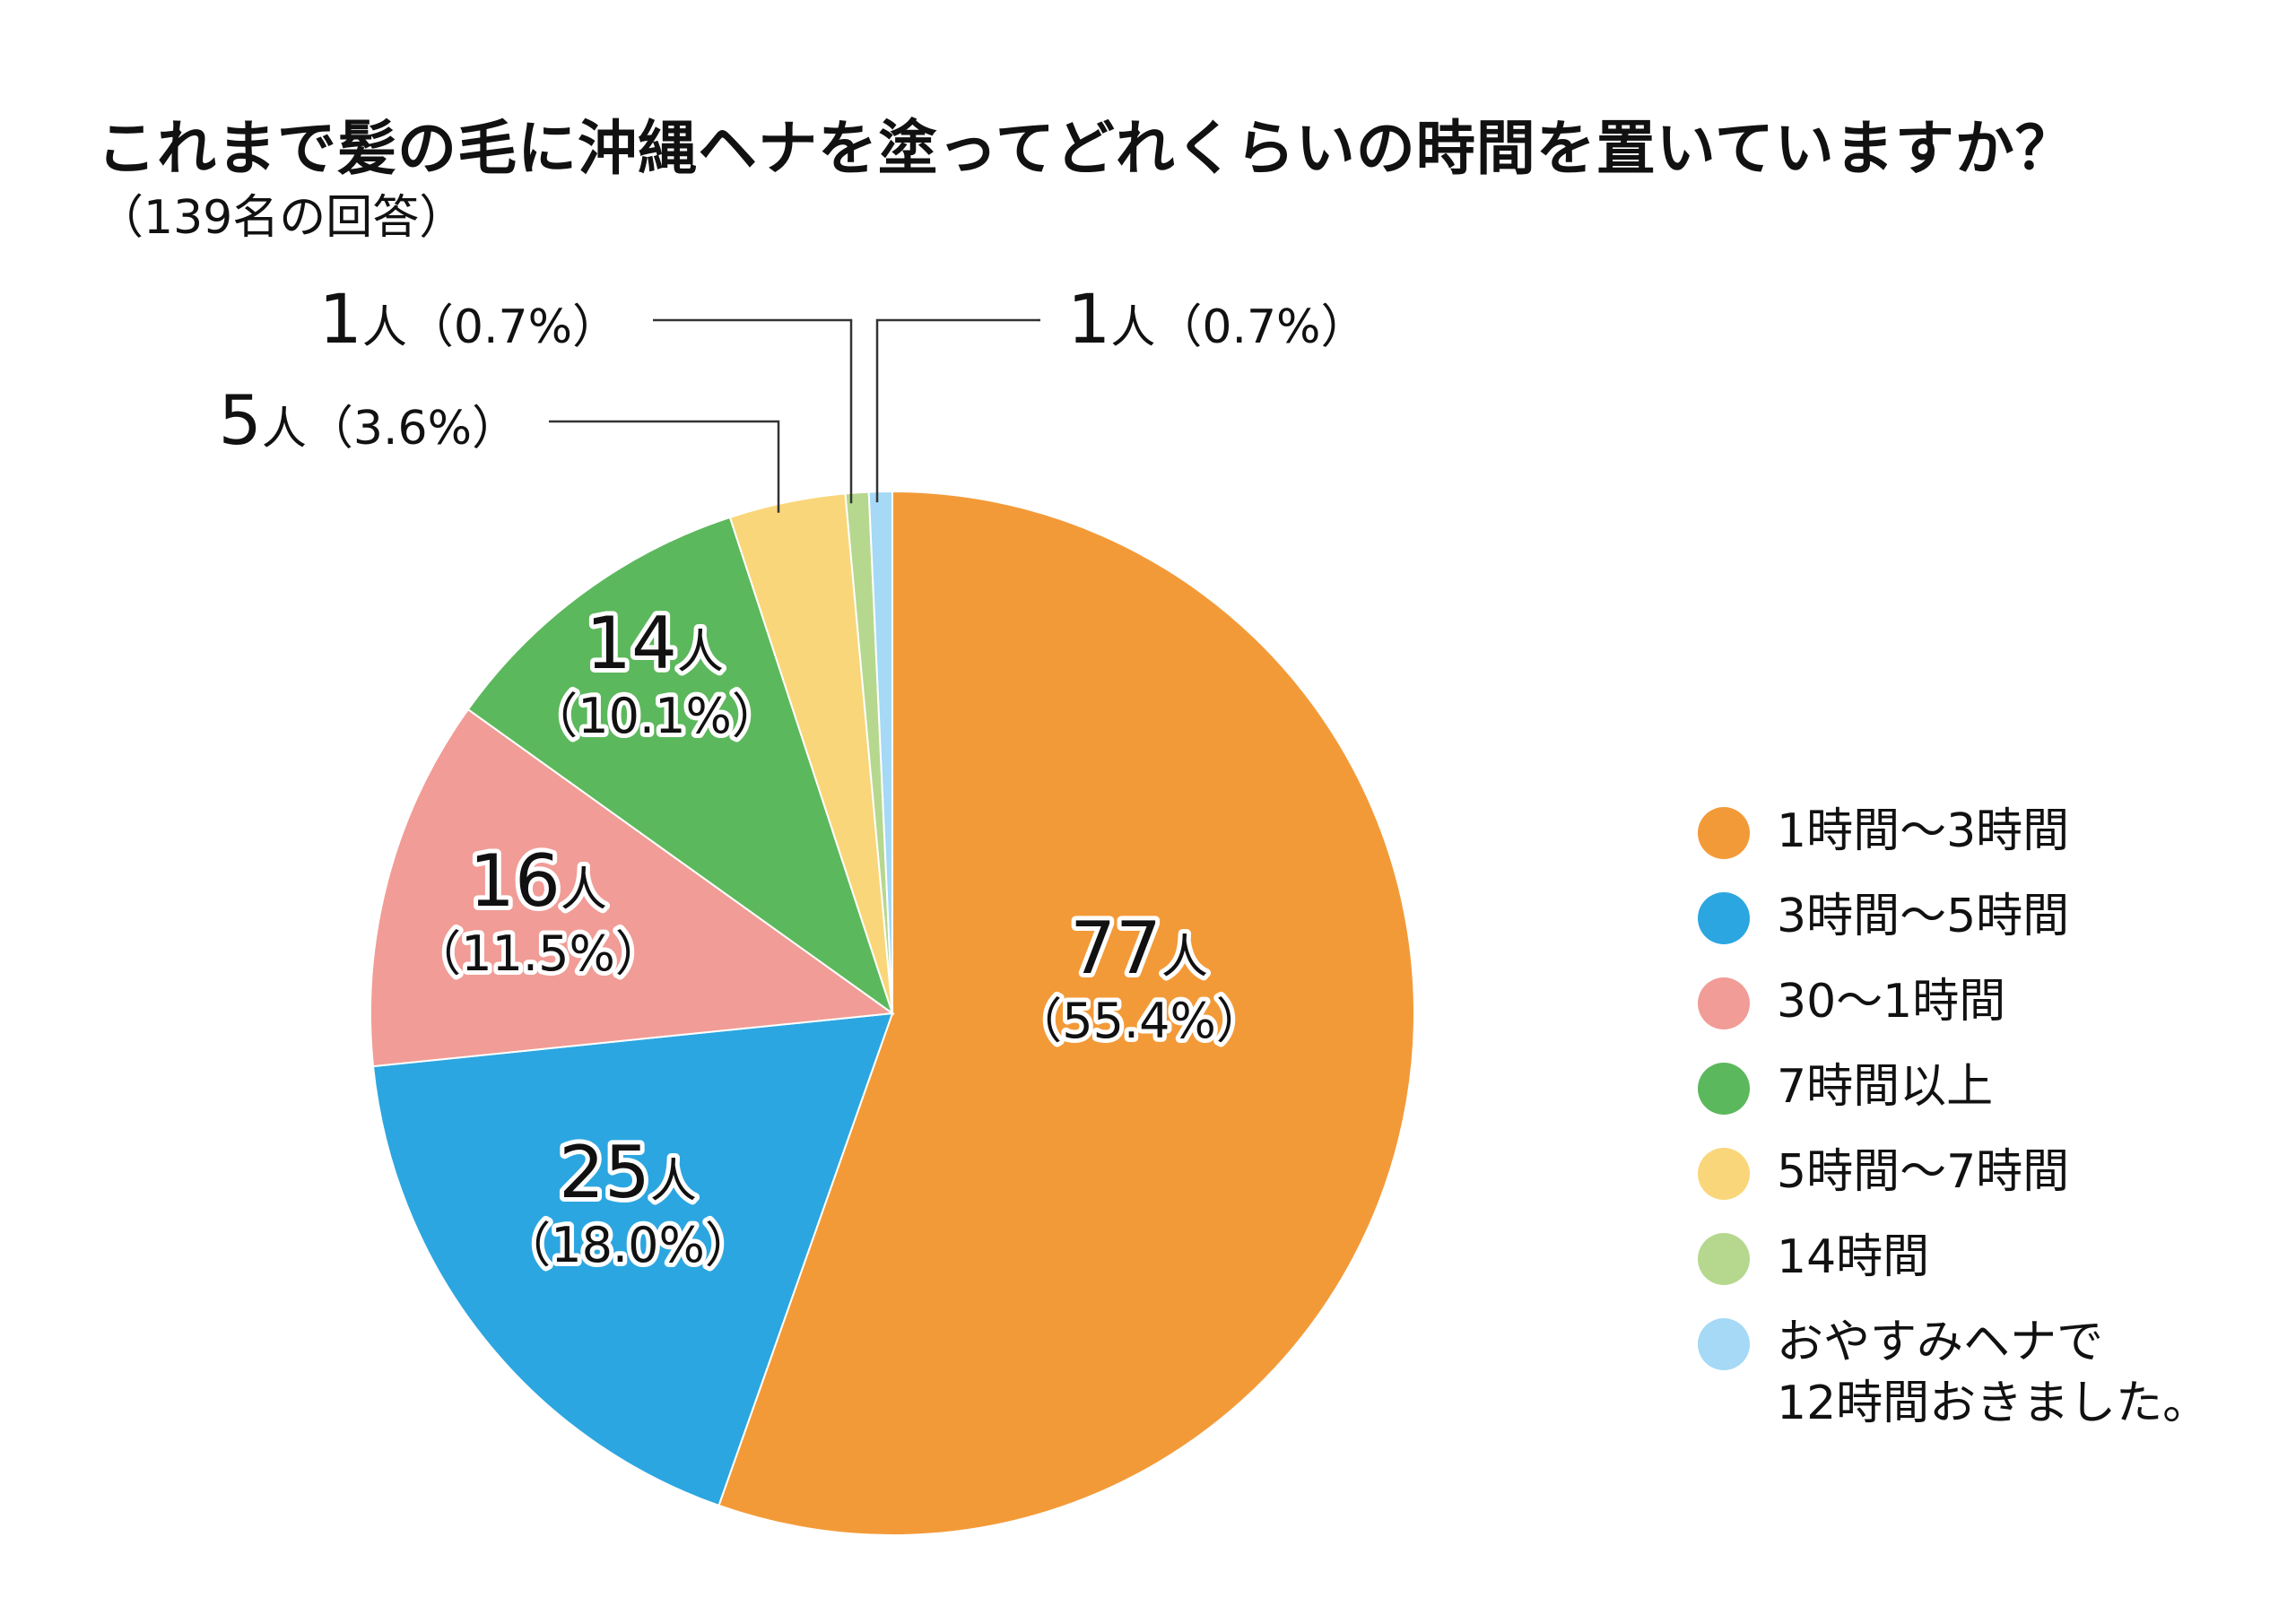  I want to click on slice-data-label: 16人（11.5%）, so click(538, 910).